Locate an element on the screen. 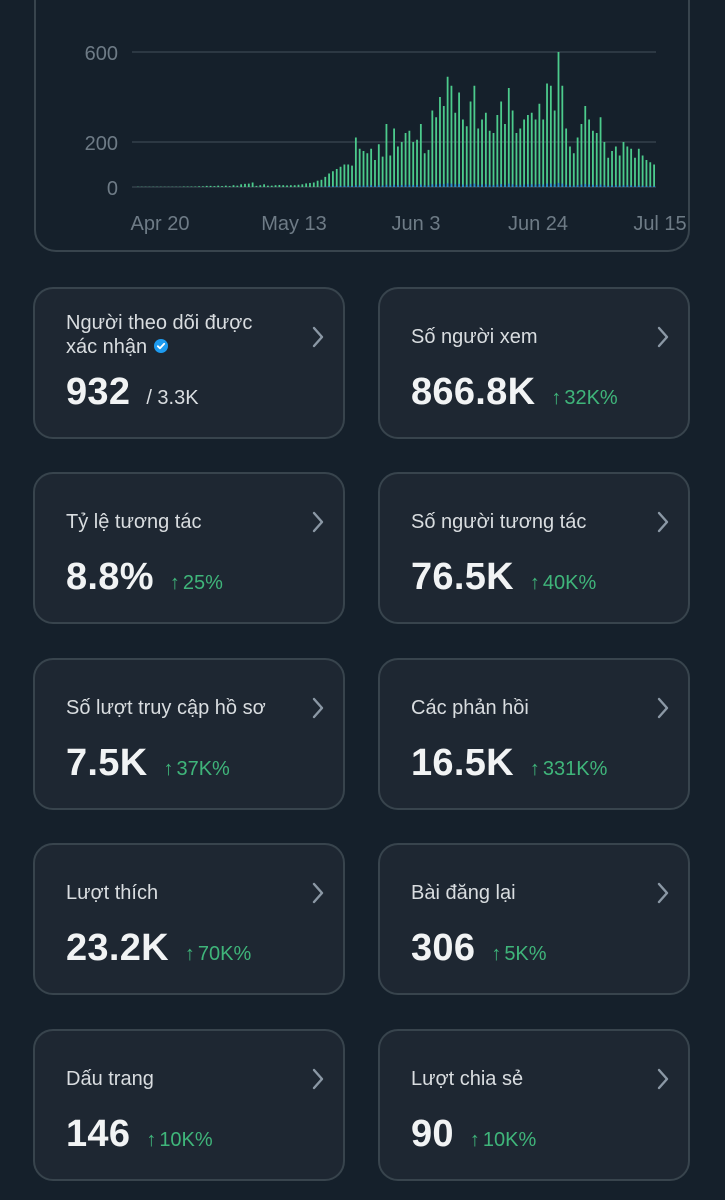 Image resolution: width=725 pixels, height=1200 pixels. stat-label: Số lượt truy cập hồ sơ is located at coordinates (166, 708).